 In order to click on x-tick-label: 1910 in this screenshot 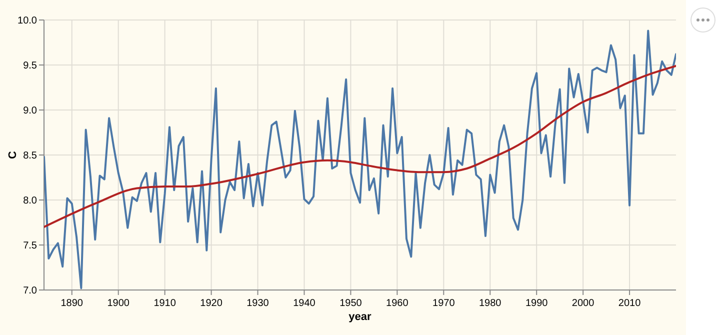, I will do `click(165, 303)`.